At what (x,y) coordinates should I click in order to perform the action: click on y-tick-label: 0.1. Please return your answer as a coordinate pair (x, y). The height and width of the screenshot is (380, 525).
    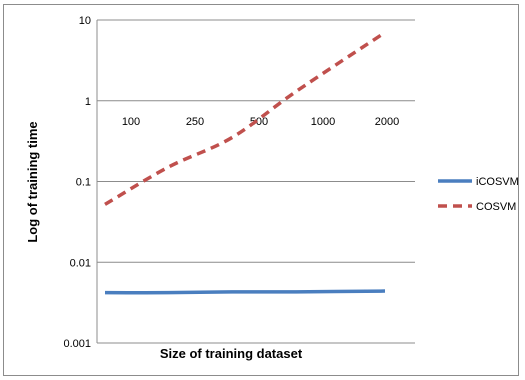
    Looking at the image, I should click on (83, 183).